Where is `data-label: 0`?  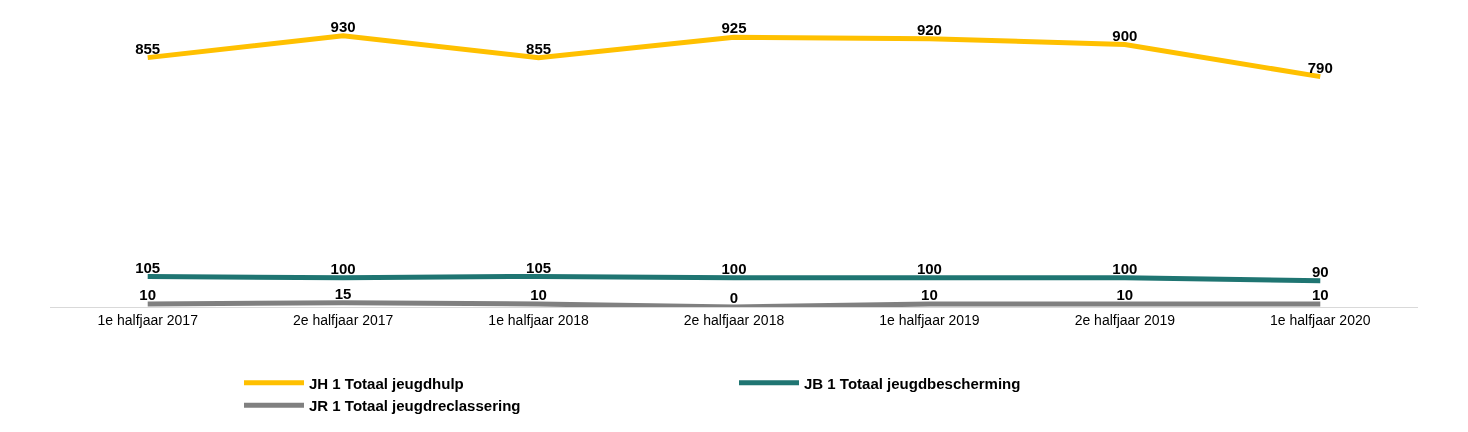
data-label: 0 is located at coordinates (734, 298).